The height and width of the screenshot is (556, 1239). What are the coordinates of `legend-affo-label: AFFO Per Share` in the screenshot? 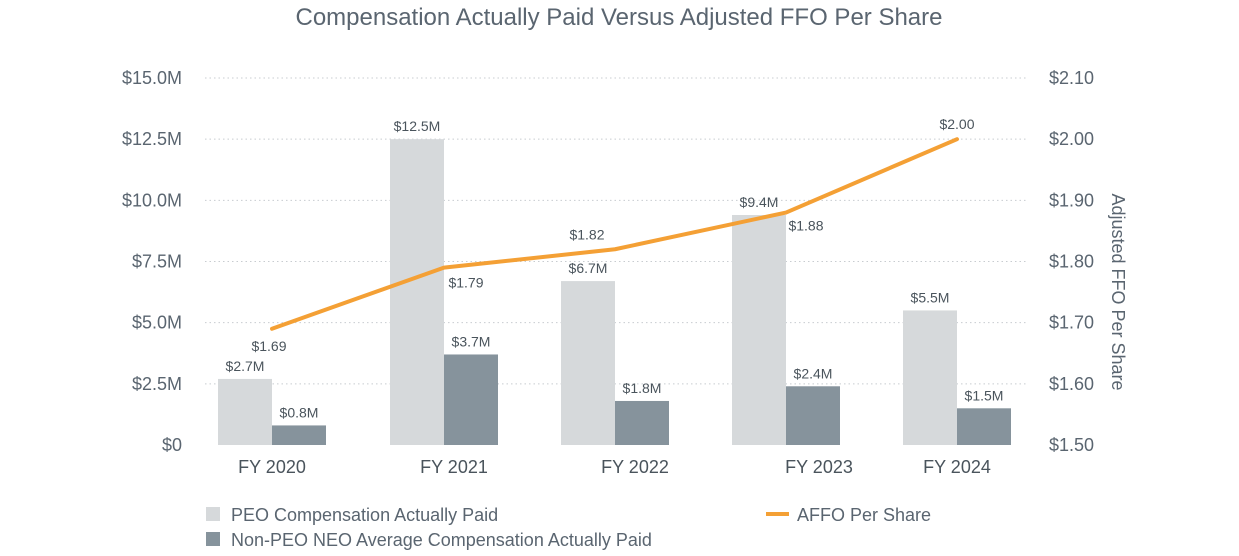 It's located at (864, 515).